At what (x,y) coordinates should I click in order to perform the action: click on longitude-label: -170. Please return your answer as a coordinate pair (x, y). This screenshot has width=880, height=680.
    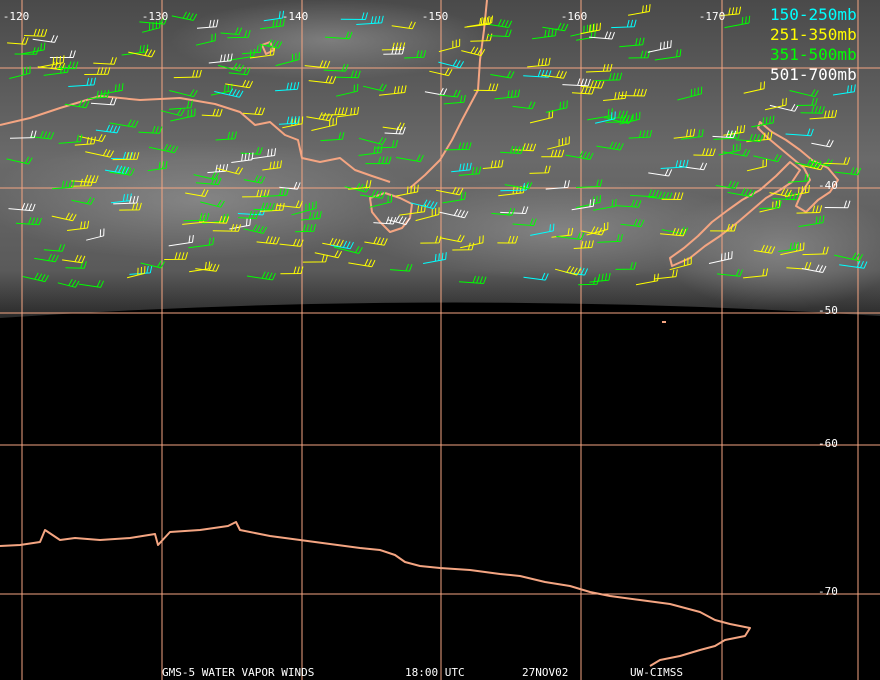
    Looking at the image, I should click on (712, 16).